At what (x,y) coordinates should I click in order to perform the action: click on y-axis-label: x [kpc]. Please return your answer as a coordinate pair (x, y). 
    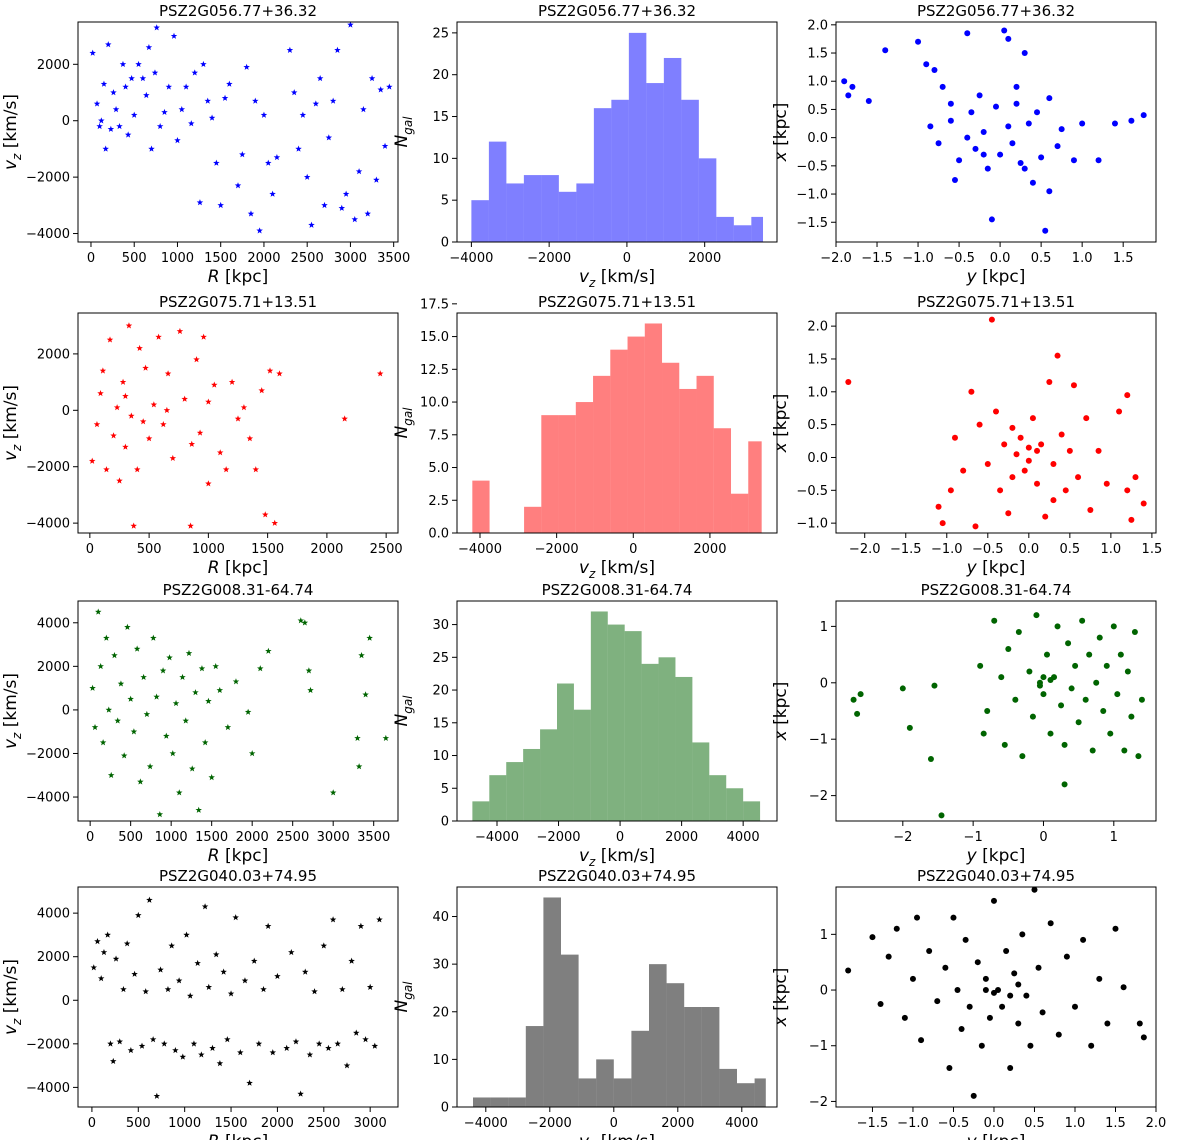
    Looking at the image, I should click on (781, 998).